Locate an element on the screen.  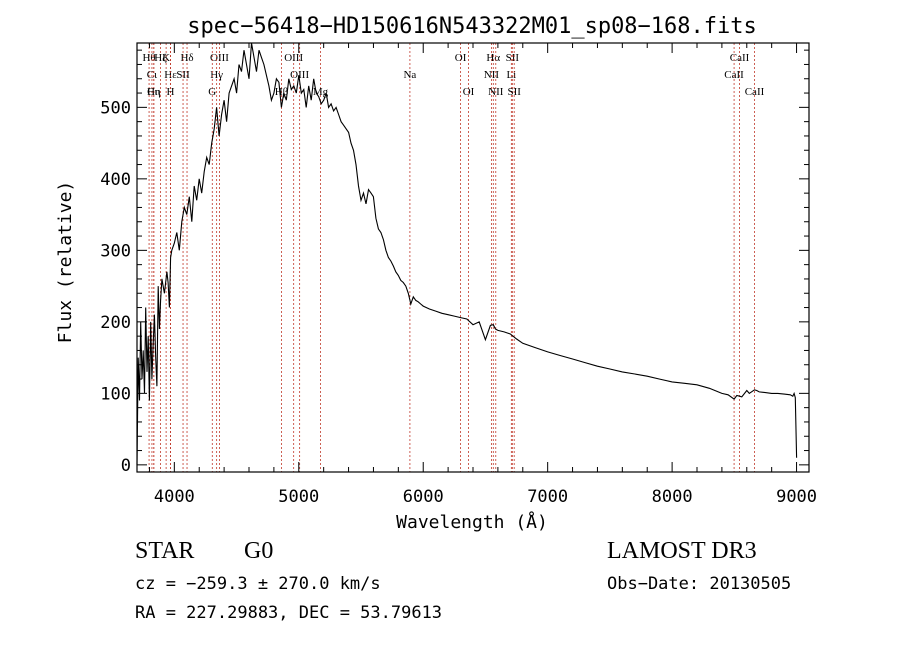
obs-date-text: Obs−Date: 20130505 is located at coordinates (699, 584).